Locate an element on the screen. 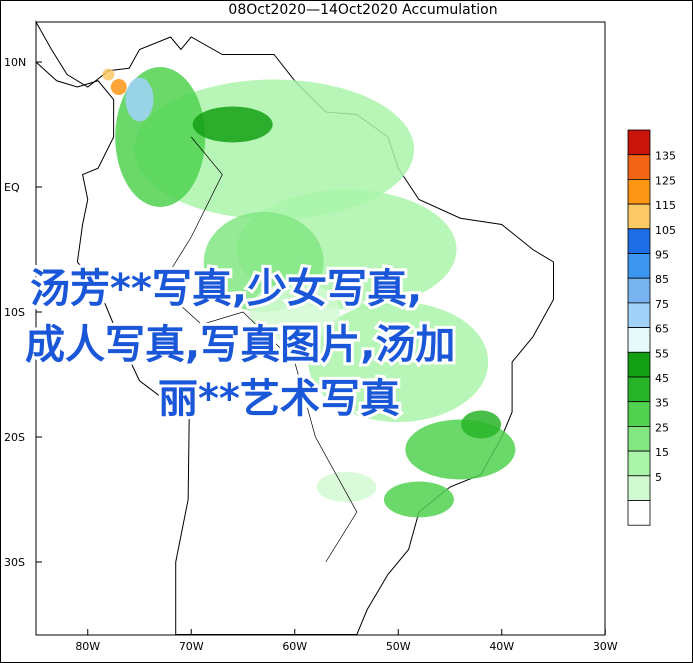 The height and width of the screenshot is (663, 693). map-title: 08Oct2020—14Oct2020 Accumulation is located at coordinates (362, 10).